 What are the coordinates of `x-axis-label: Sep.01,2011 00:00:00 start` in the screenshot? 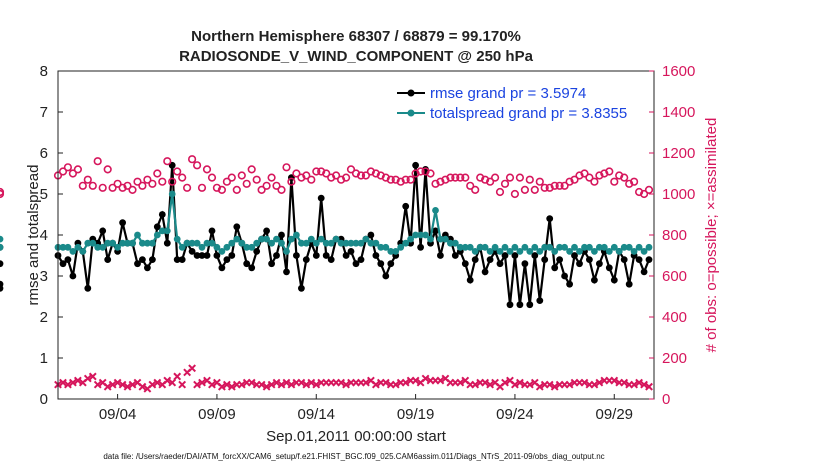 It's located at (356, 436).